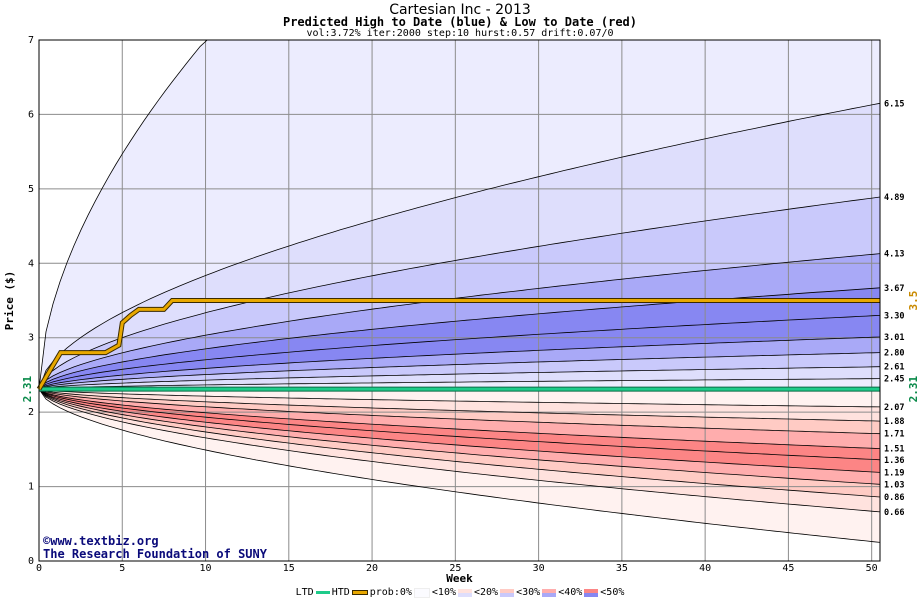  What do you see at coordinates (443, 592) in the screenshot?
I see `legend-bucket-10: <10%` at bounding box center [443, 592].